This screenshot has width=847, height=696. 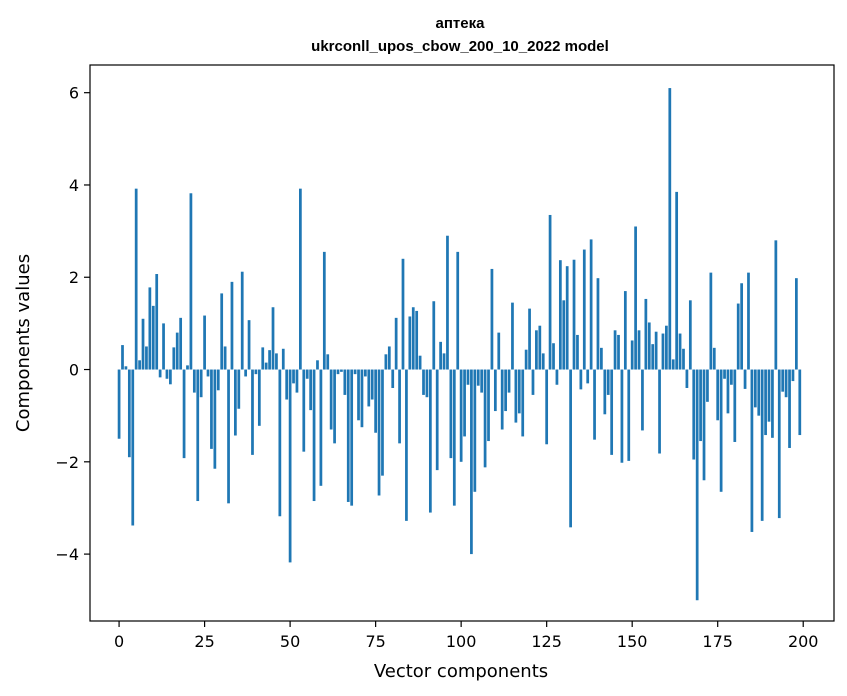 I want to click on y-tick-label: 0, so click(x=74, y=370).